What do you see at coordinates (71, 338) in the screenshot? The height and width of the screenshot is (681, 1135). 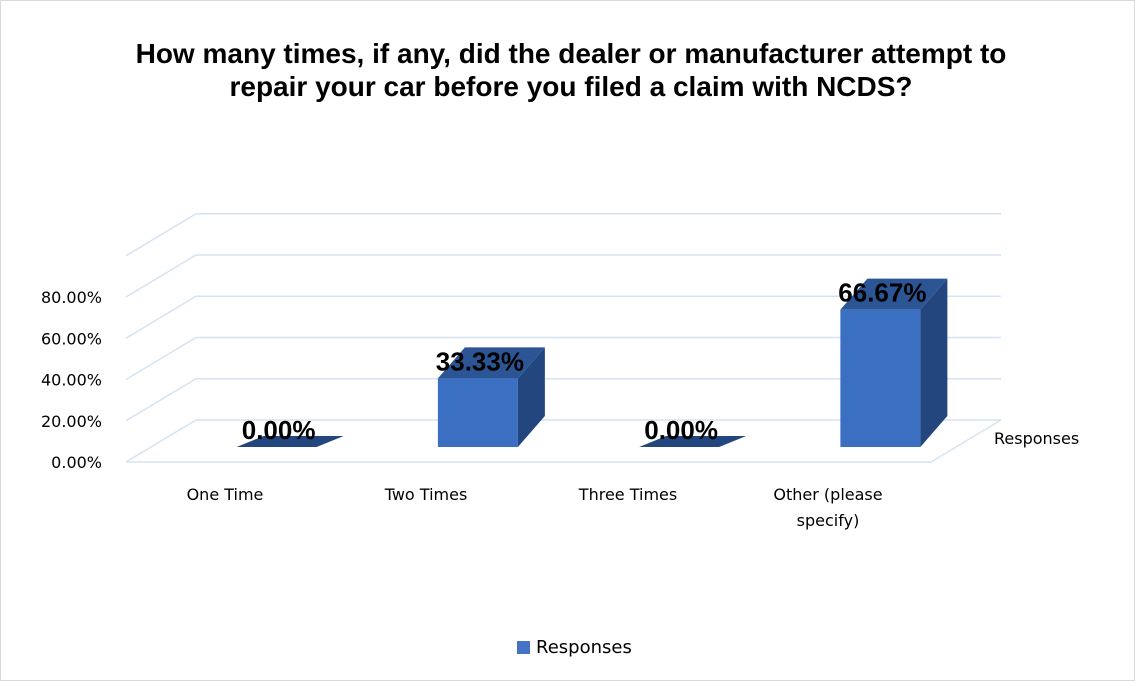 I see `y-tick-label: 60.00%` at bounding box center [71, 338].